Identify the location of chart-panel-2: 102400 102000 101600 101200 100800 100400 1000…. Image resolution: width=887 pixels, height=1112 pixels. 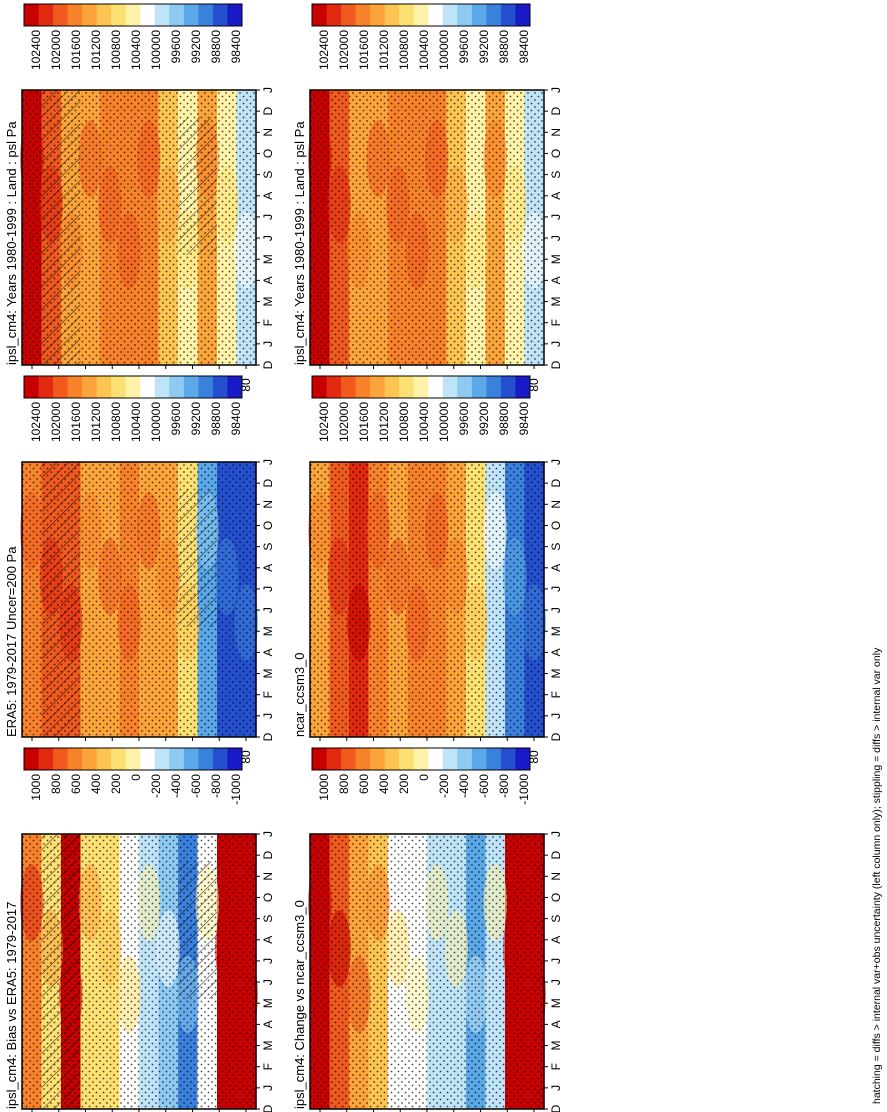
(427, 197).